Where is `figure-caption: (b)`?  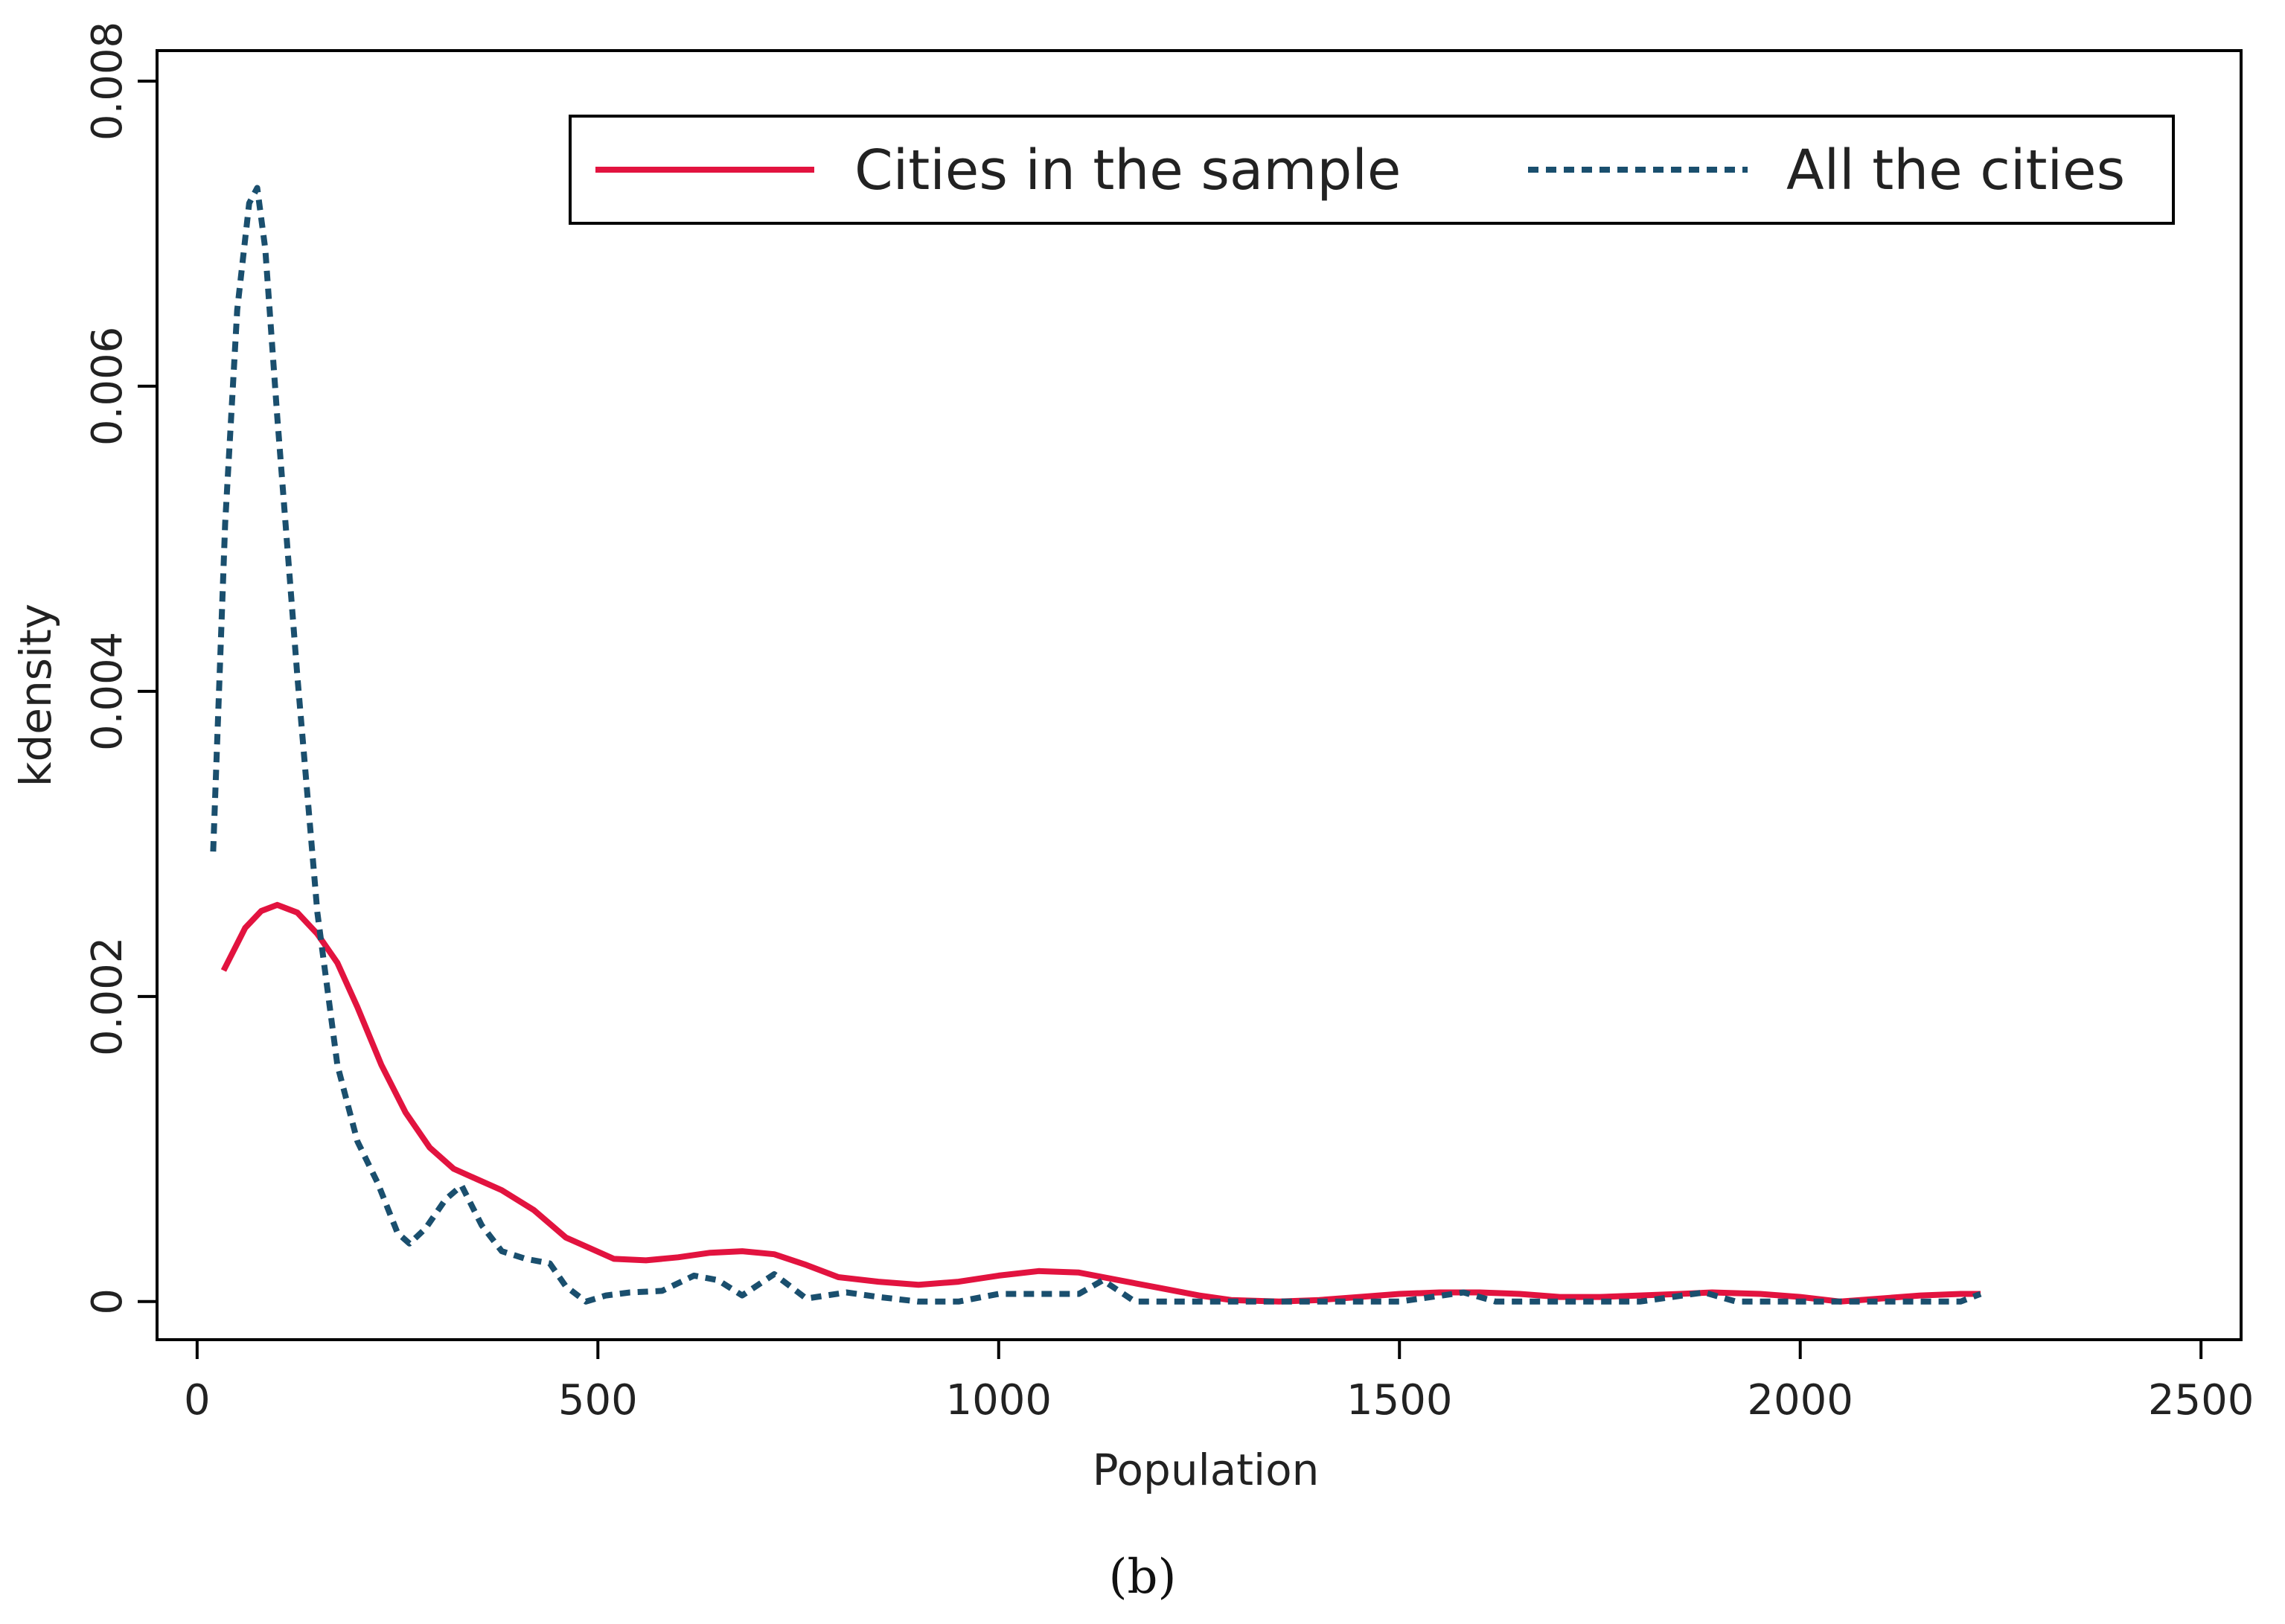
figure-caption: (b) is located at coordinates (1143, 1577).